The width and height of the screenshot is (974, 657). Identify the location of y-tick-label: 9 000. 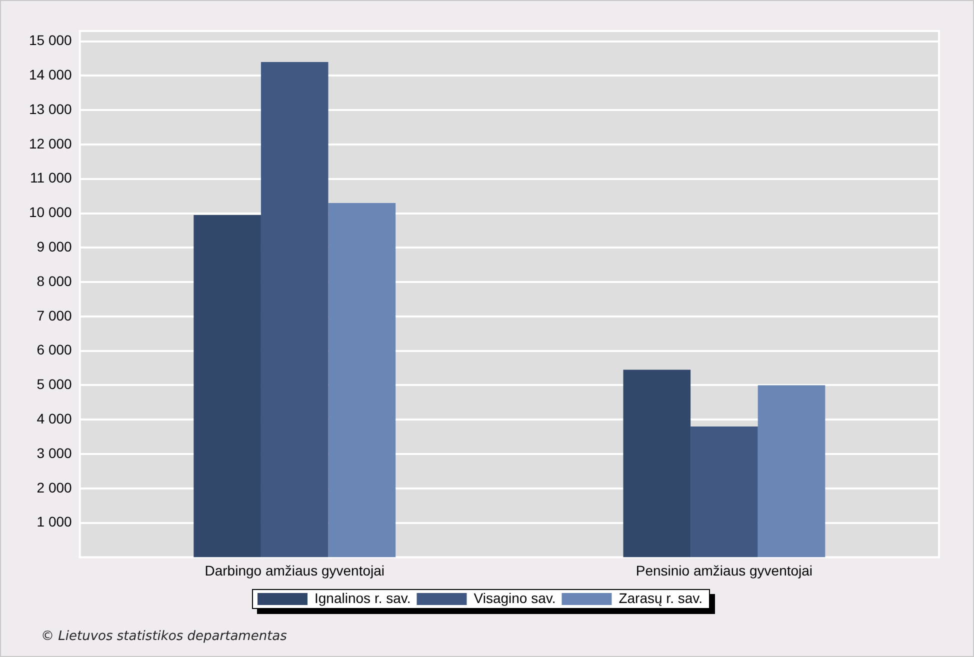
(54, 246).